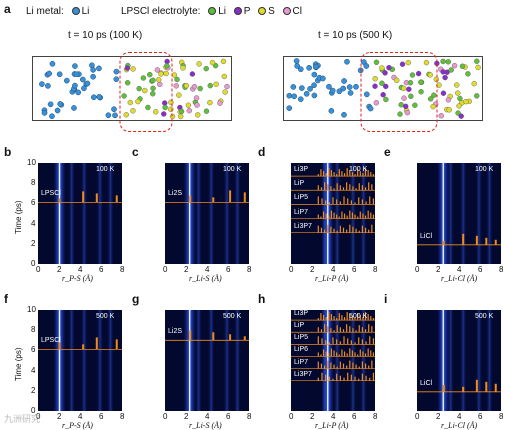  What do you see at coordinates (212, 10) in the screenshot?
I see `li-dot-icon` at bounding box center [212, 10].